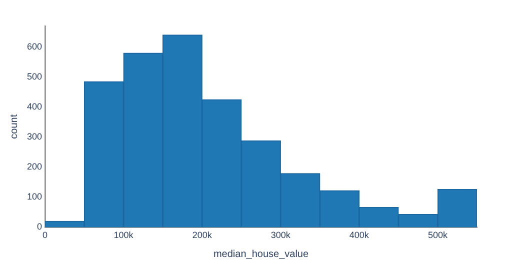 The width and height of the screenshot is (520, 272). Describe the element at coordinates (14, 126) in the screenshot. I see `y-axis-title: count` at that location.